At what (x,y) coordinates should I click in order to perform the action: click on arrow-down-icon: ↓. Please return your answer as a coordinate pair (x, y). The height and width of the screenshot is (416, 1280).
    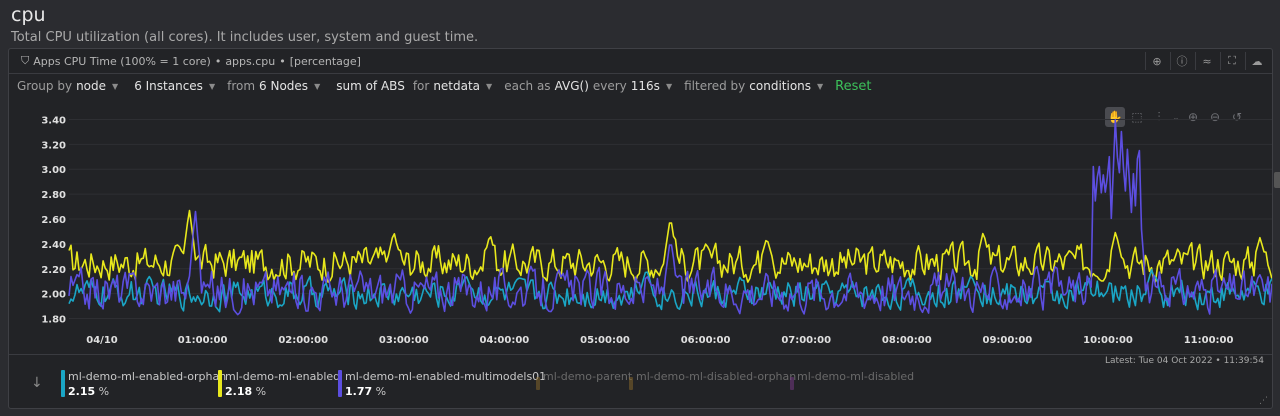
    Looking at the image, I should click on (37, 383).